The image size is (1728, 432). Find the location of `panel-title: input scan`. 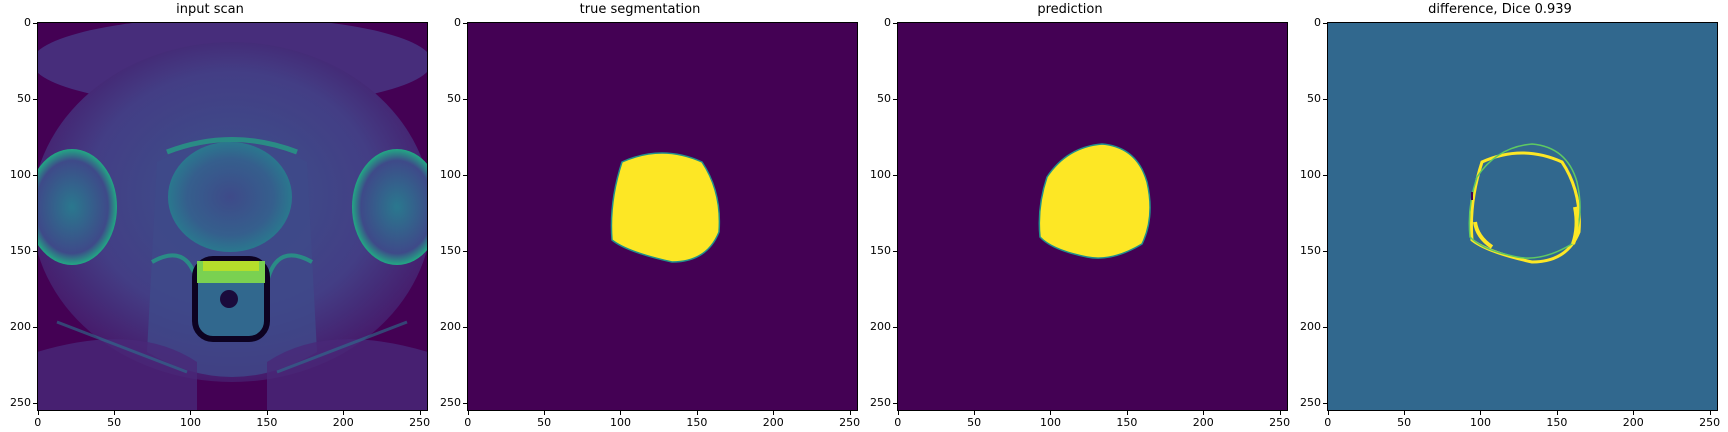

panel-title: input scan is located at coordinates (210, 9).